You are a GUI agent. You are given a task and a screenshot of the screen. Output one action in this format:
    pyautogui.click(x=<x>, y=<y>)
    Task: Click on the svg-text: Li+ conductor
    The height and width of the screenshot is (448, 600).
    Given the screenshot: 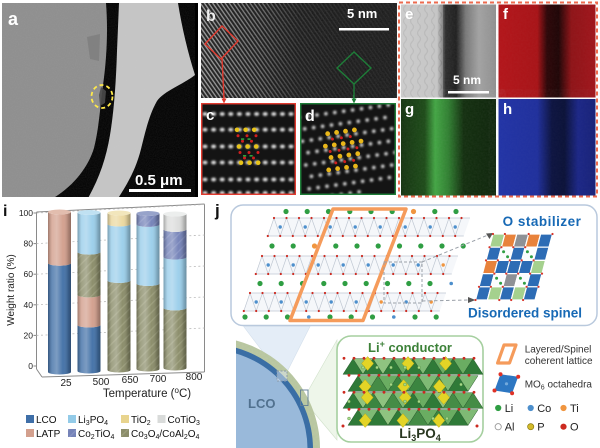 What is the action you would take?
    pyautogui.click(x=410, y=347)
    